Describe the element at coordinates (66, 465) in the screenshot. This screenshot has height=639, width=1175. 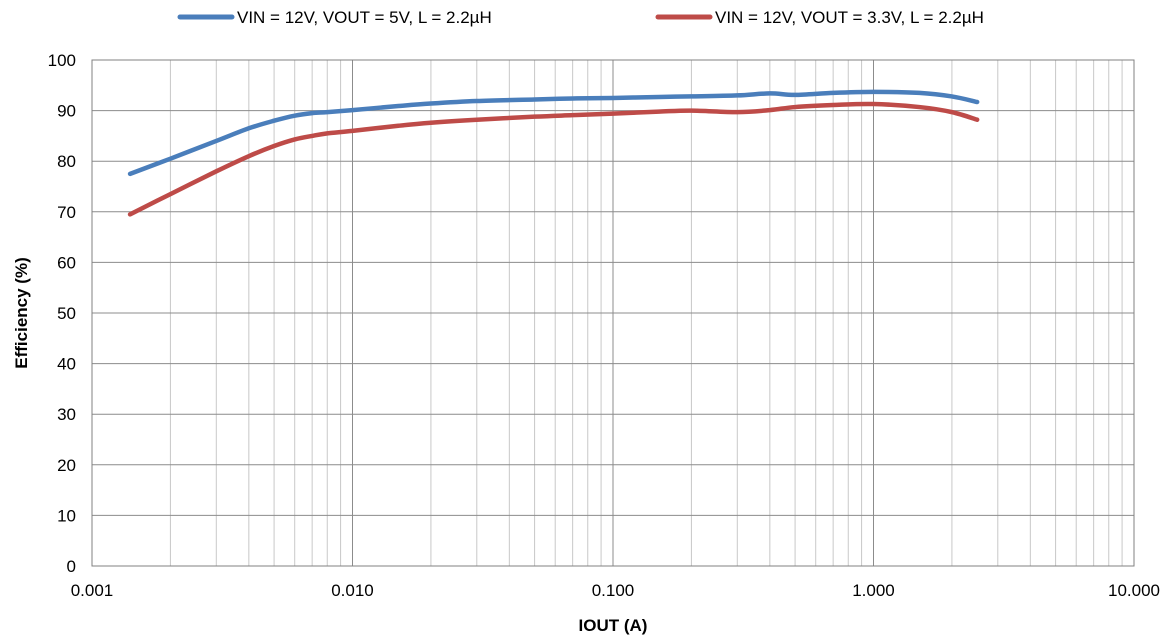
I see `y-tick-label: 20` at that location.